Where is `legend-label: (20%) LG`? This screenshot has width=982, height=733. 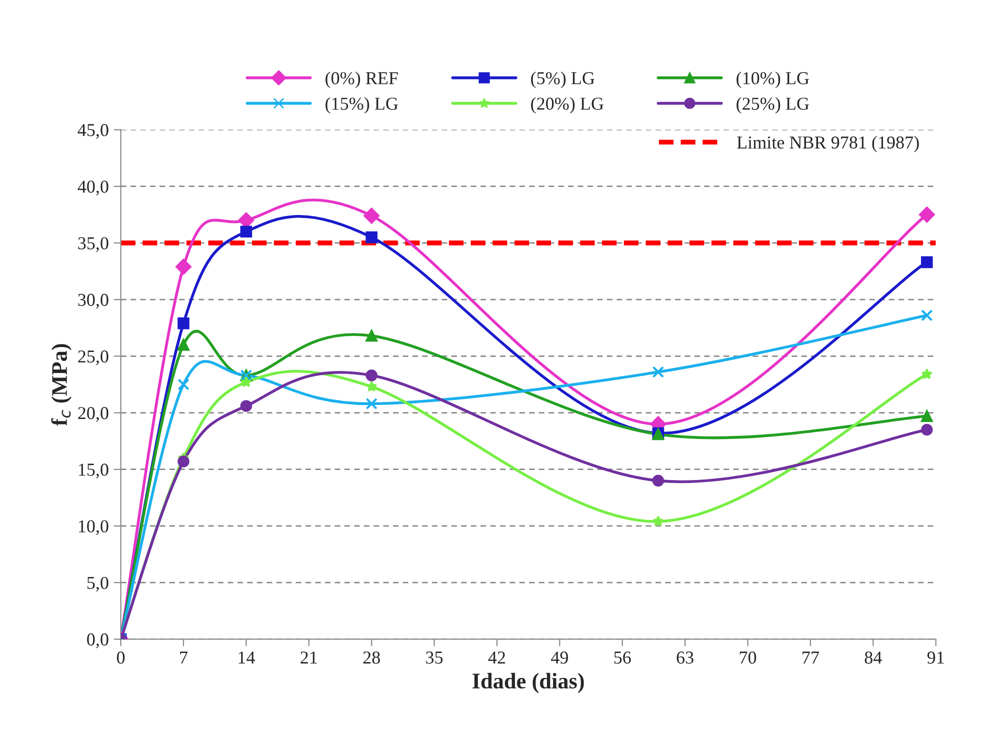 legend-label: (20%) LG is located at coordinates (567, 105).